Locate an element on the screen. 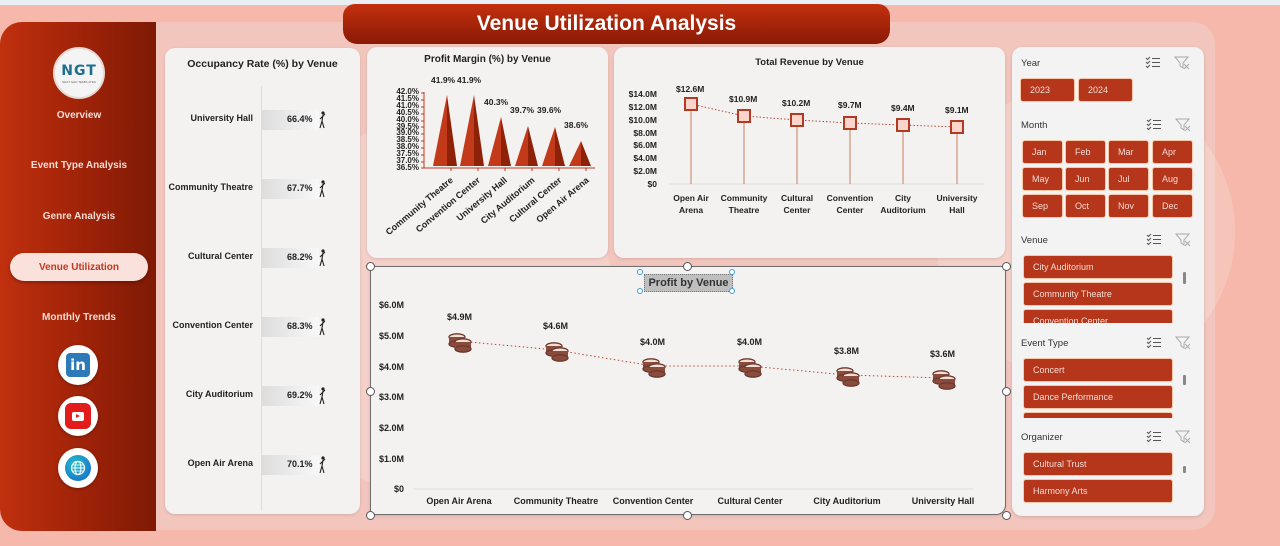 The image size is (1280, 546). month-option: Nov is located at coordinates (1128, 206).